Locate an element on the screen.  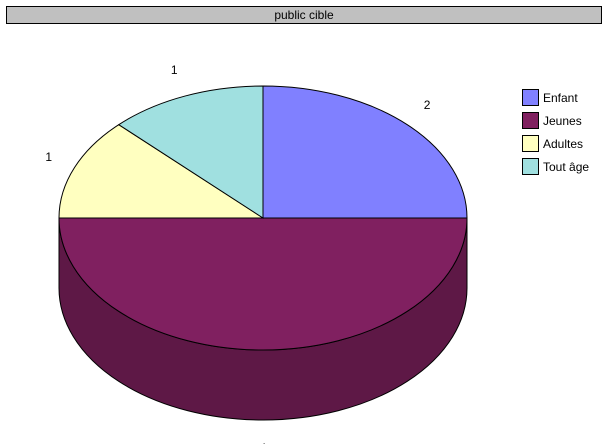
chart-title-text: public cible is located at coordinates (304, 15).